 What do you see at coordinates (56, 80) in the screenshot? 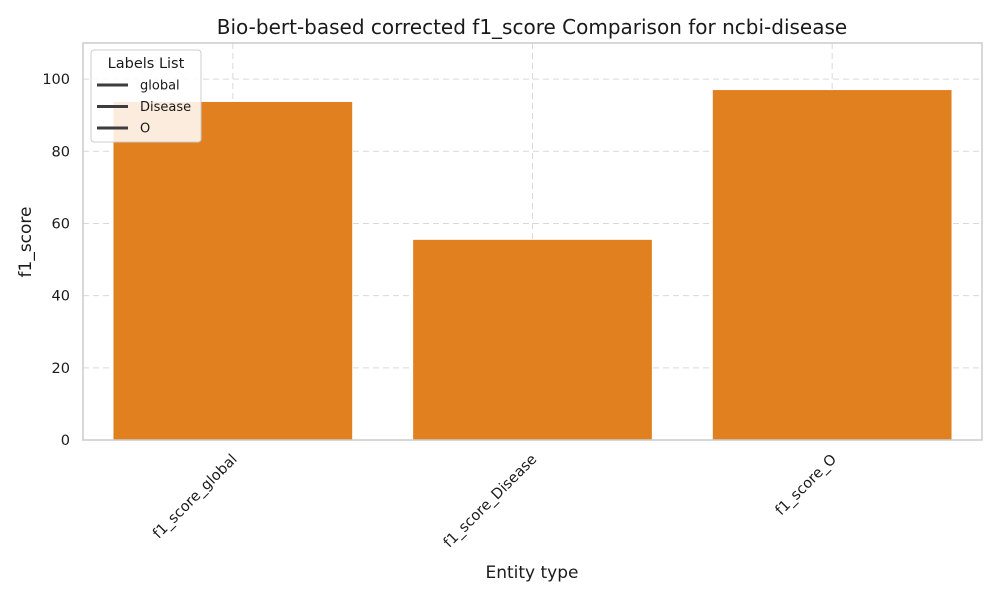
I see `y-tick-label: 100` at bounding box center [56, 80].